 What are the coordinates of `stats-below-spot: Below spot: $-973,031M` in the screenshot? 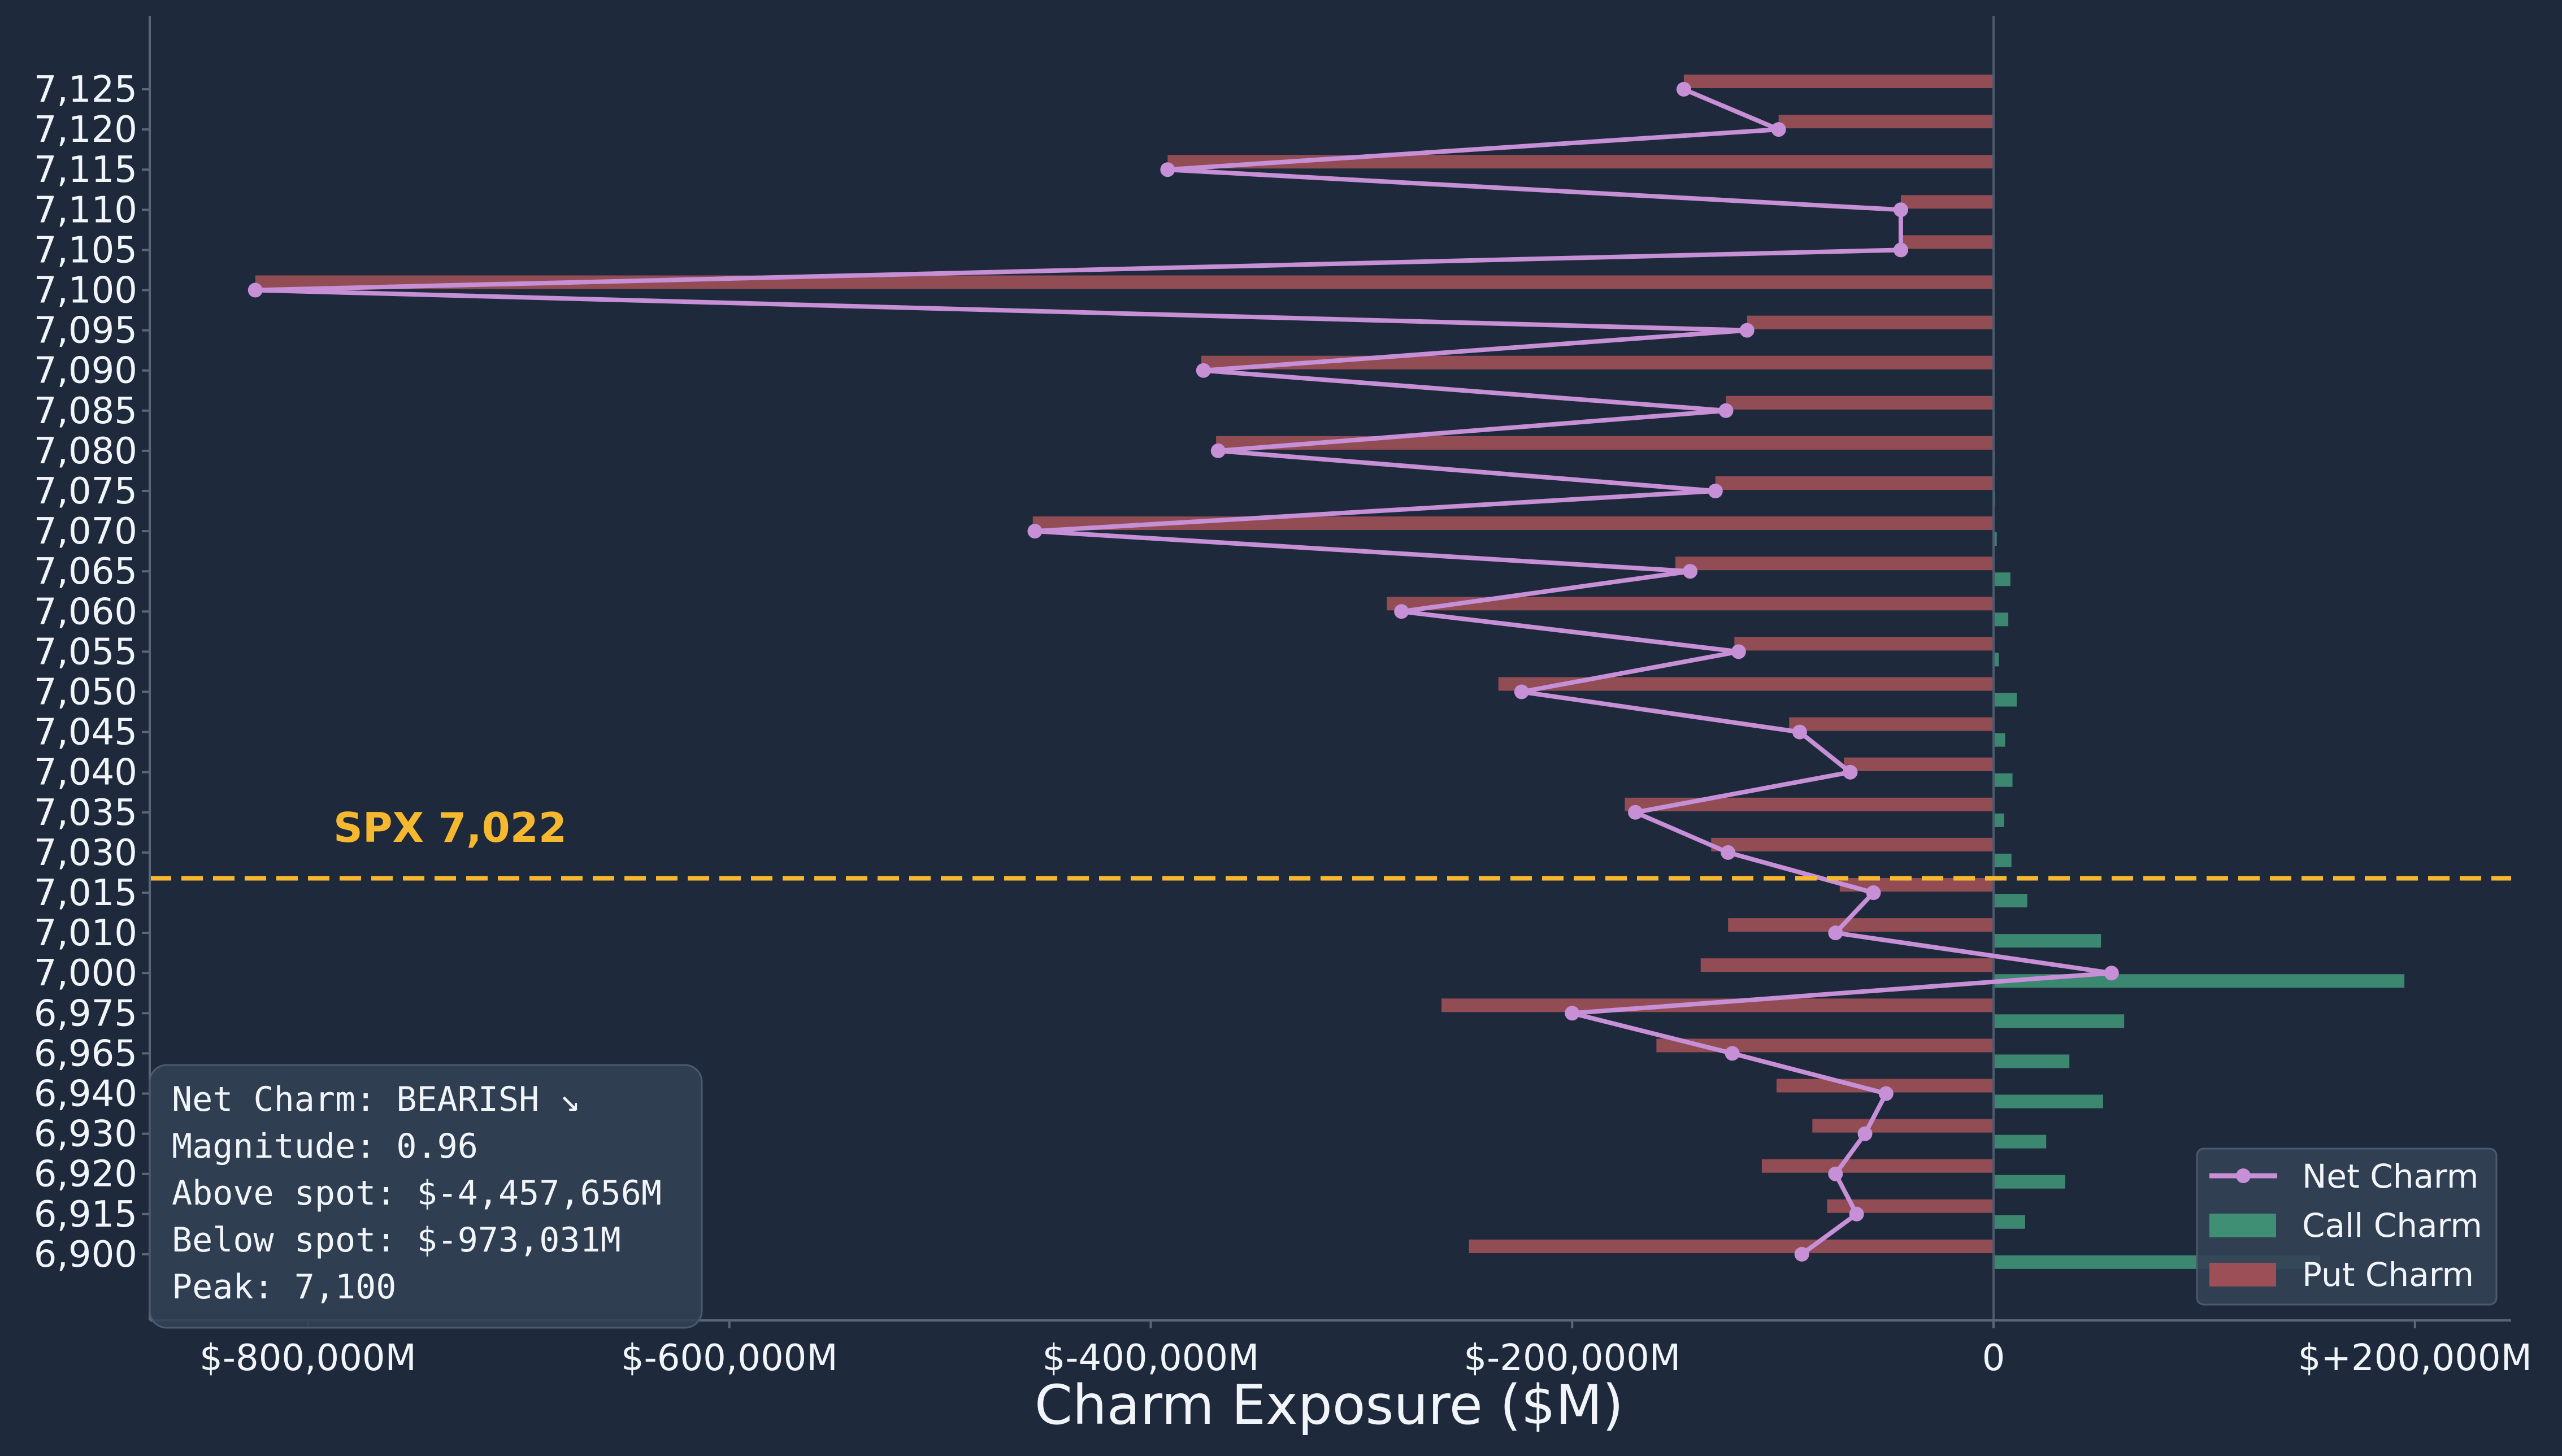 It's located at (396, 1240).